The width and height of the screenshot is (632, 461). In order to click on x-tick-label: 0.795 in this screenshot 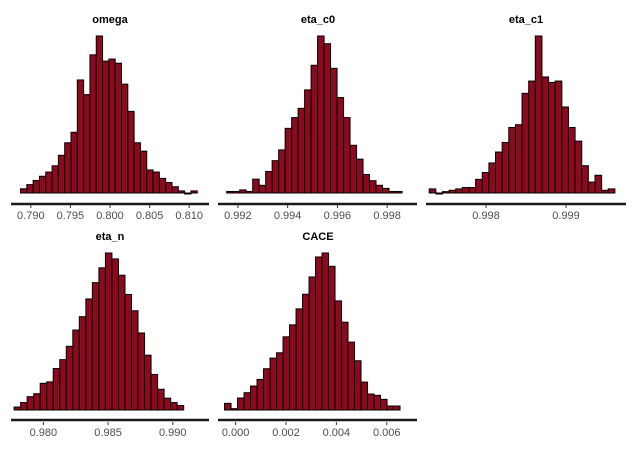, I will do `click(71, 216)`.